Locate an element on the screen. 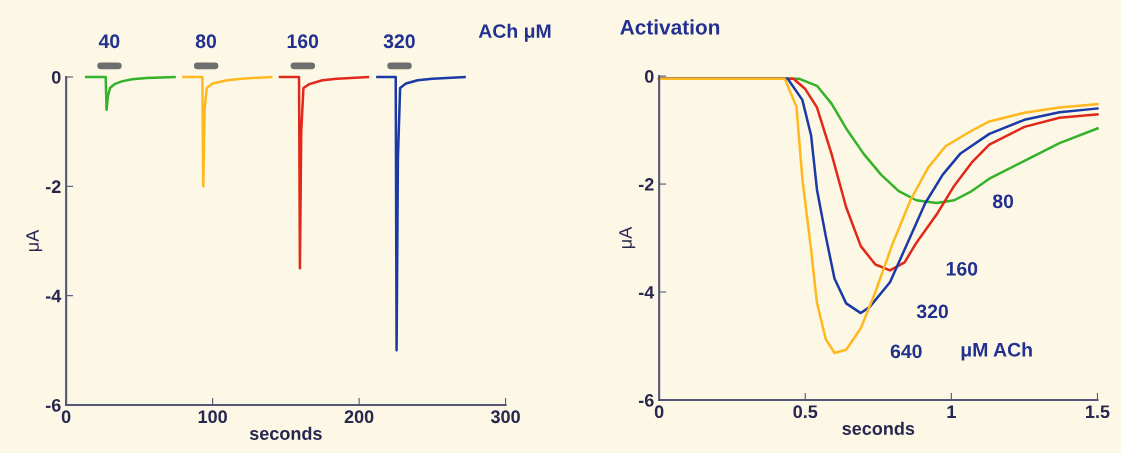 The width and height of the screenshot is (1121, 453). x-tick-label: 1 is located at coordinates (951, 411).